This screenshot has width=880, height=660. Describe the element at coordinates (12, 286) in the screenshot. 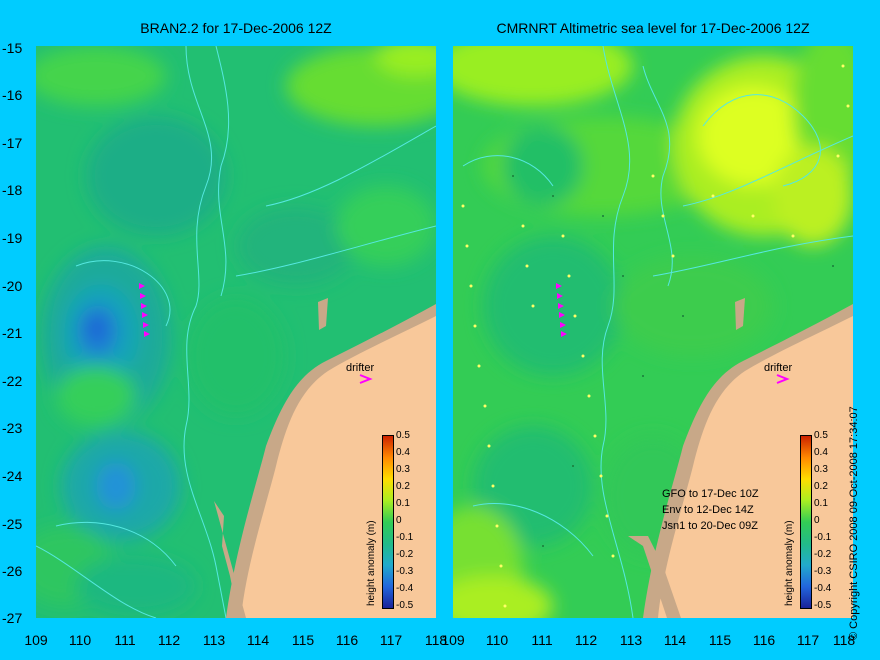

I see `y-tick: -20` at that location.